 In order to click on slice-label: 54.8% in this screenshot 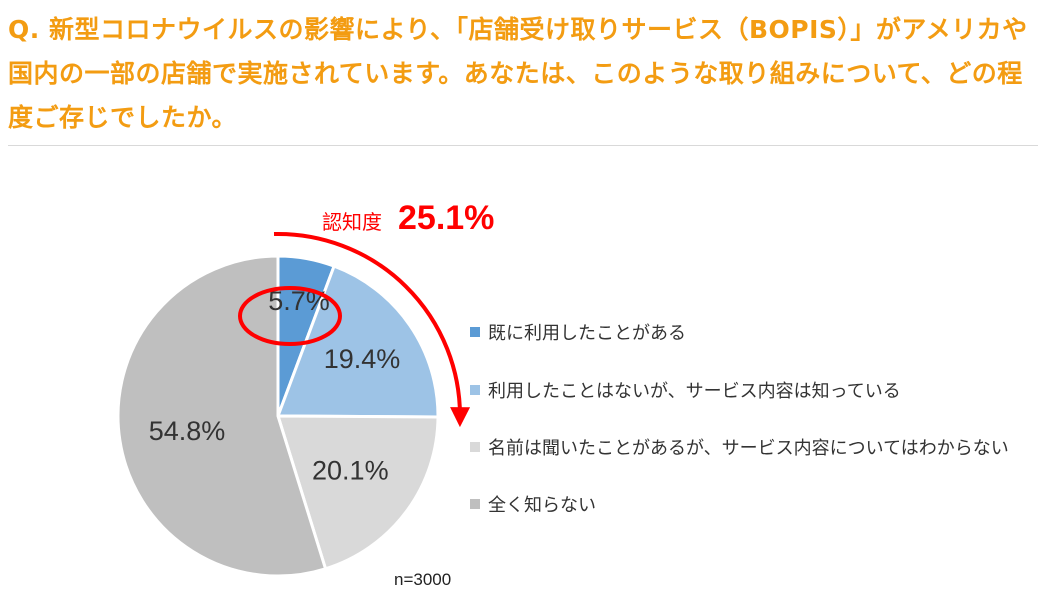, I will do `click(187, 431)`.